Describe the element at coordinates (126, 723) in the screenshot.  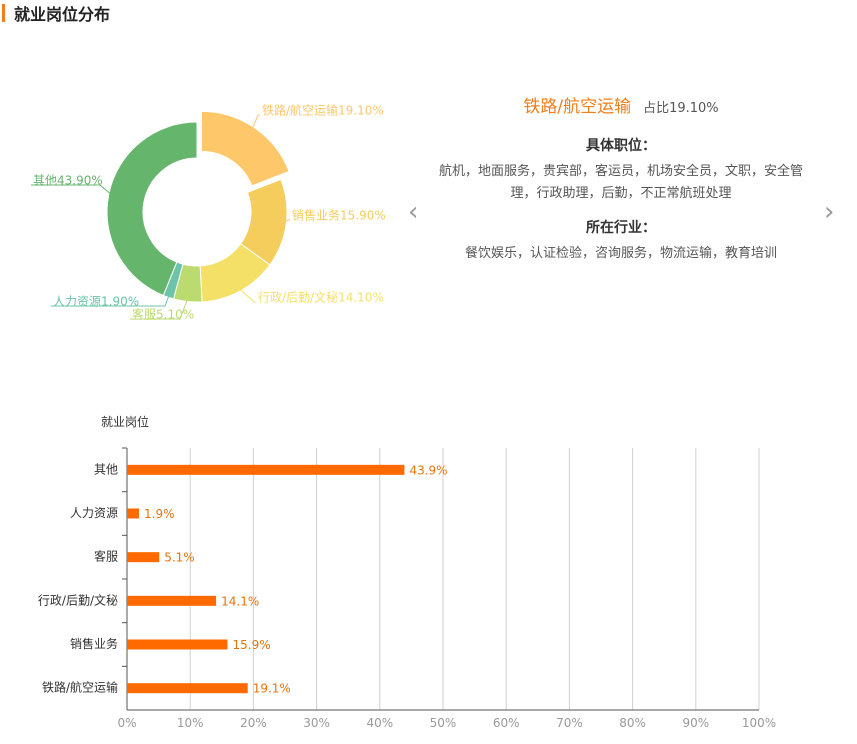
I see `x-tick-label: 0%` at that location.